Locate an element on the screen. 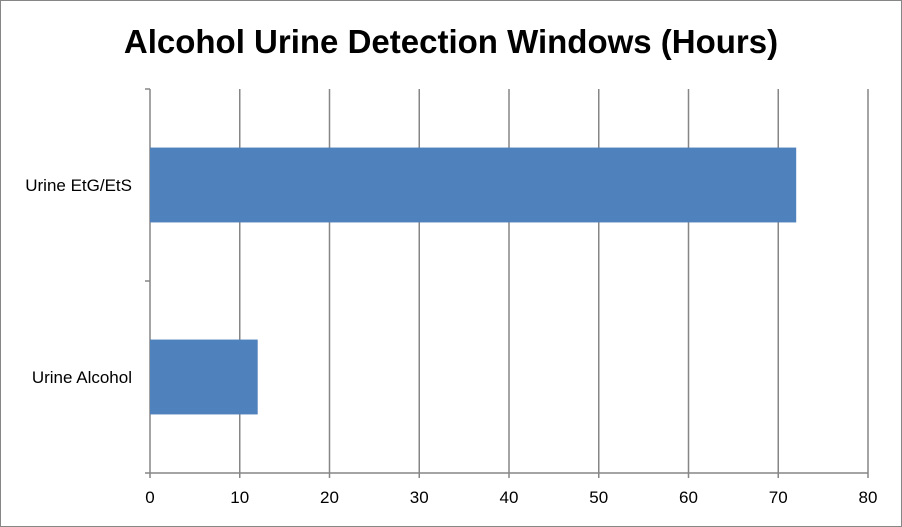  y-category-label: Urine Alcohol is located at coordinates (82, 377).